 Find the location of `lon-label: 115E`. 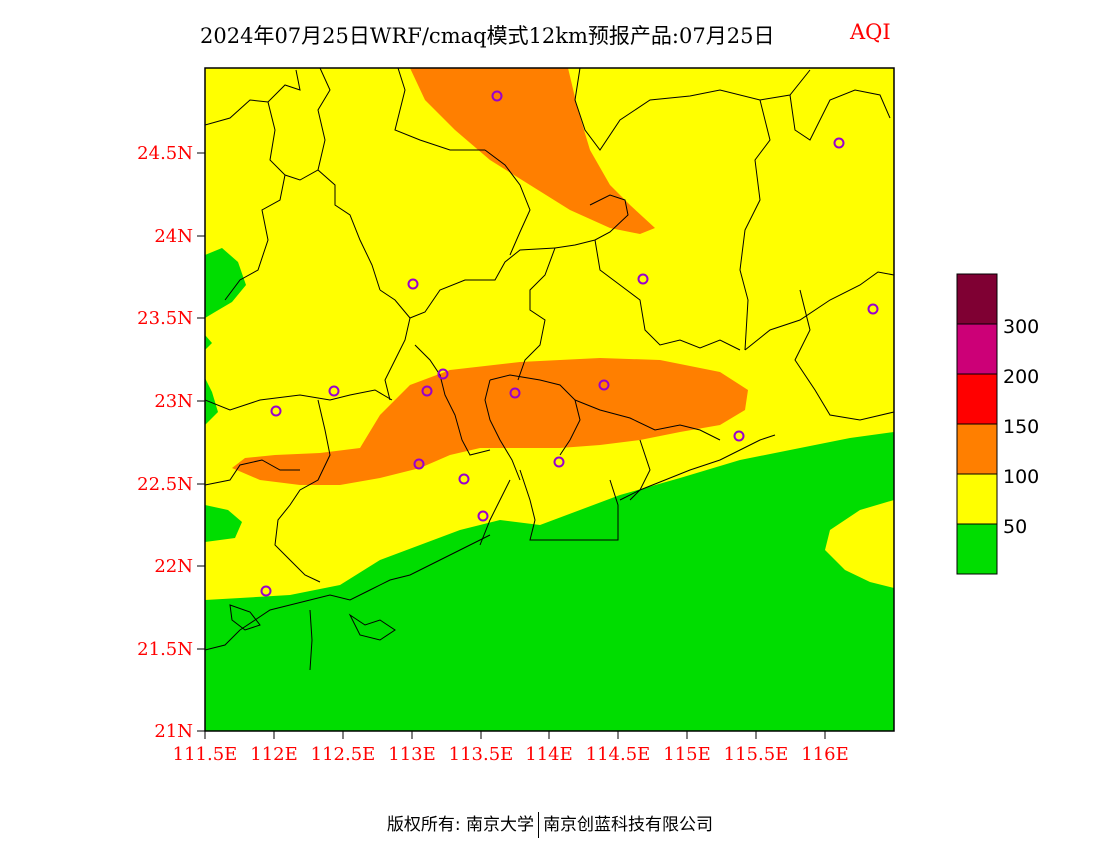

lon-label: 115E is located at coordinates (687, 754).